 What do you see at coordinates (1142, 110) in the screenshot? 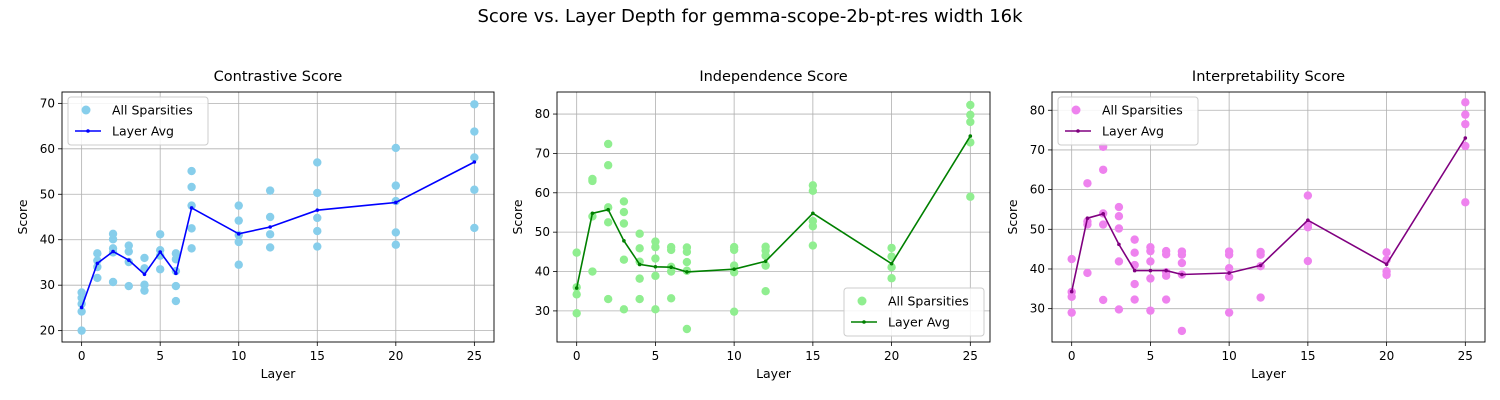
I see `legend-label-scatter: All Sparsities` at bounding box center [1142, 110].